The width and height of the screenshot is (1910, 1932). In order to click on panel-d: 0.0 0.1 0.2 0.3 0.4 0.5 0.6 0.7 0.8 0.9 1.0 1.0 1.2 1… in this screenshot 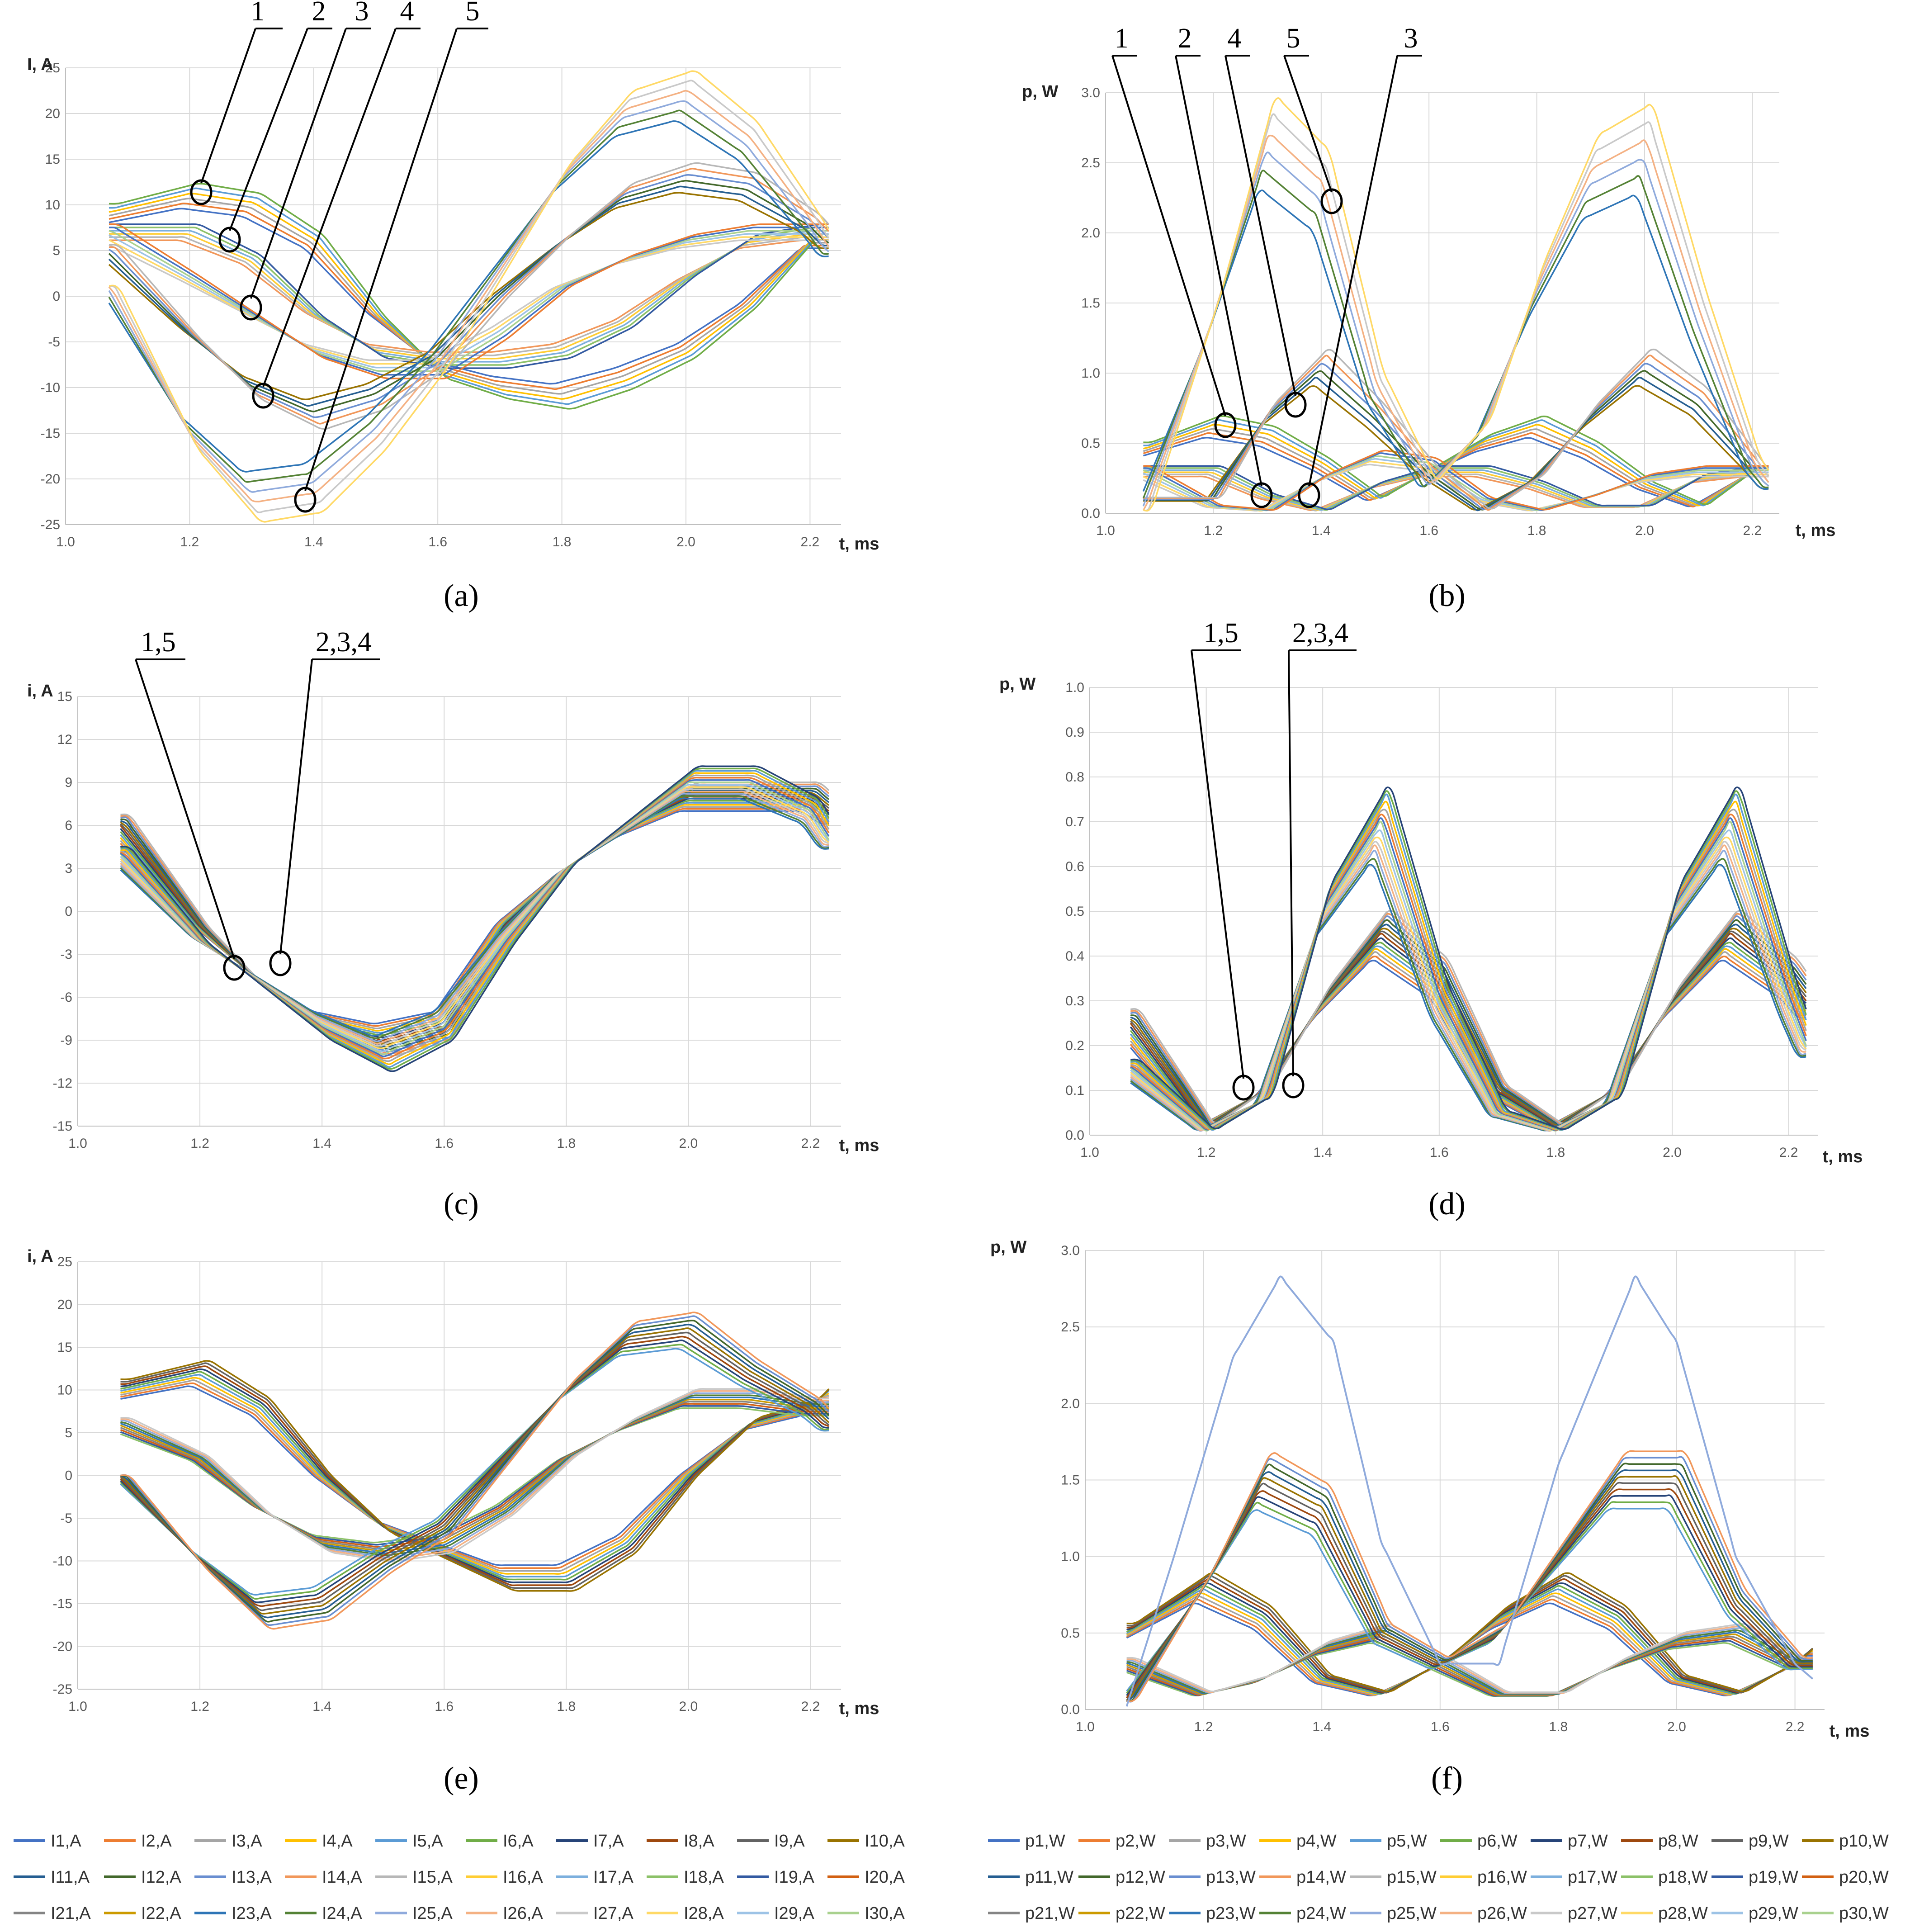, I will do `click(1431, 920)`.